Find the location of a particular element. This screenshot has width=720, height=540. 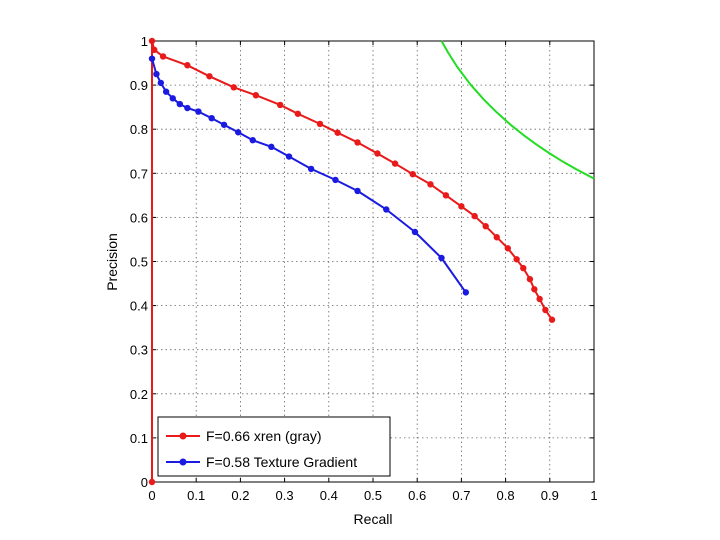

y-tick-label: 1 is located at coordinates (144, 41).